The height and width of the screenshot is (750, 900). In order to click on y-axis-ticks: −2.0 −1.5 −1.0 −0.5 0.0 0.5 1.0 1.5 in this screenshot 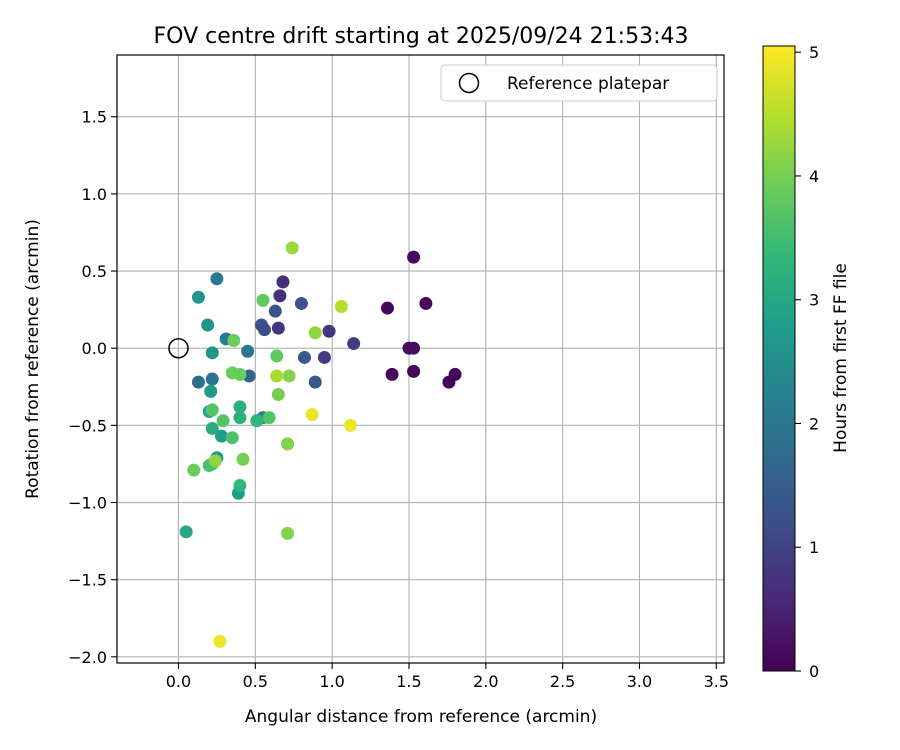, I will do `click(92, 387)`.